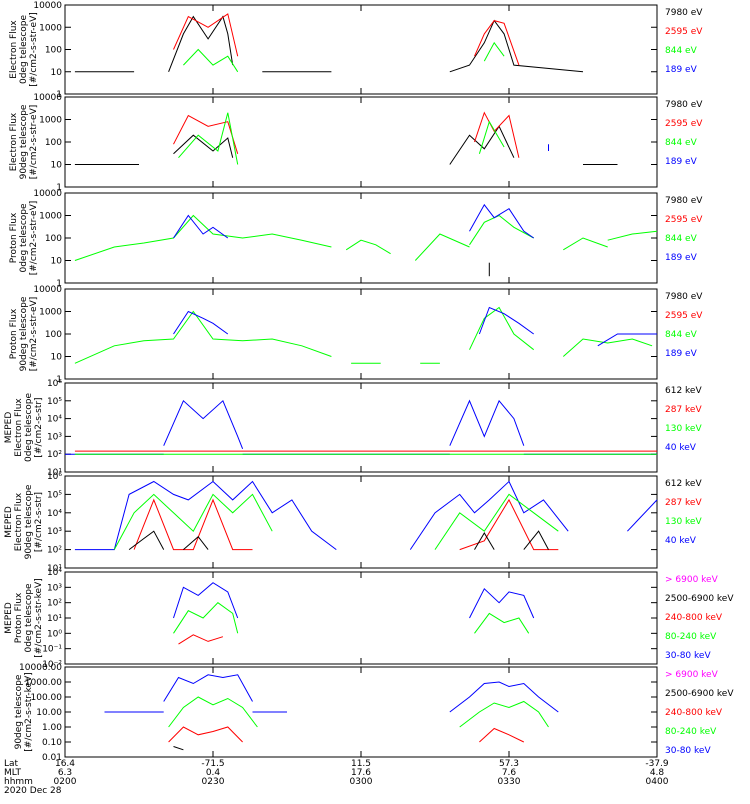 The height and width of the screenshot is (804, 750). Describe the element at coordinates (361, 49) in the screenshot. I see `panel-1-frame` at that location.